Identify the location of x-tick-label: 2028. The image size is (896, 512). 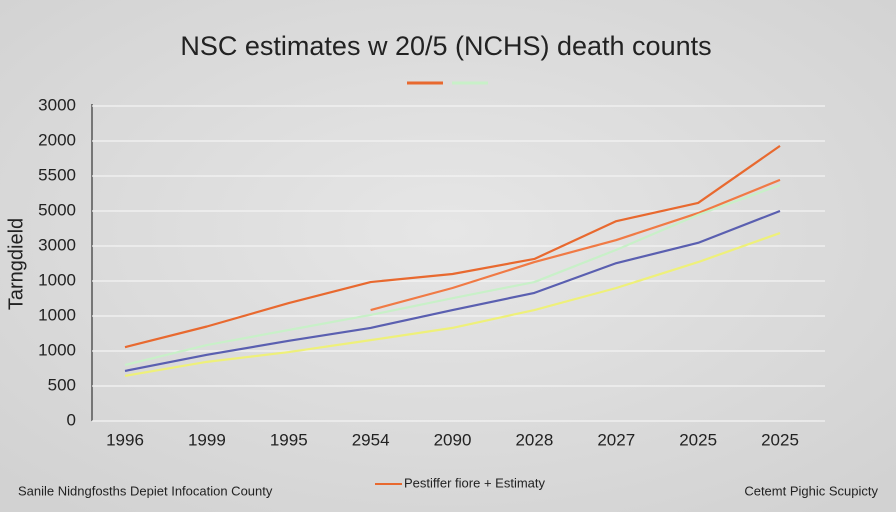
(534, 439).